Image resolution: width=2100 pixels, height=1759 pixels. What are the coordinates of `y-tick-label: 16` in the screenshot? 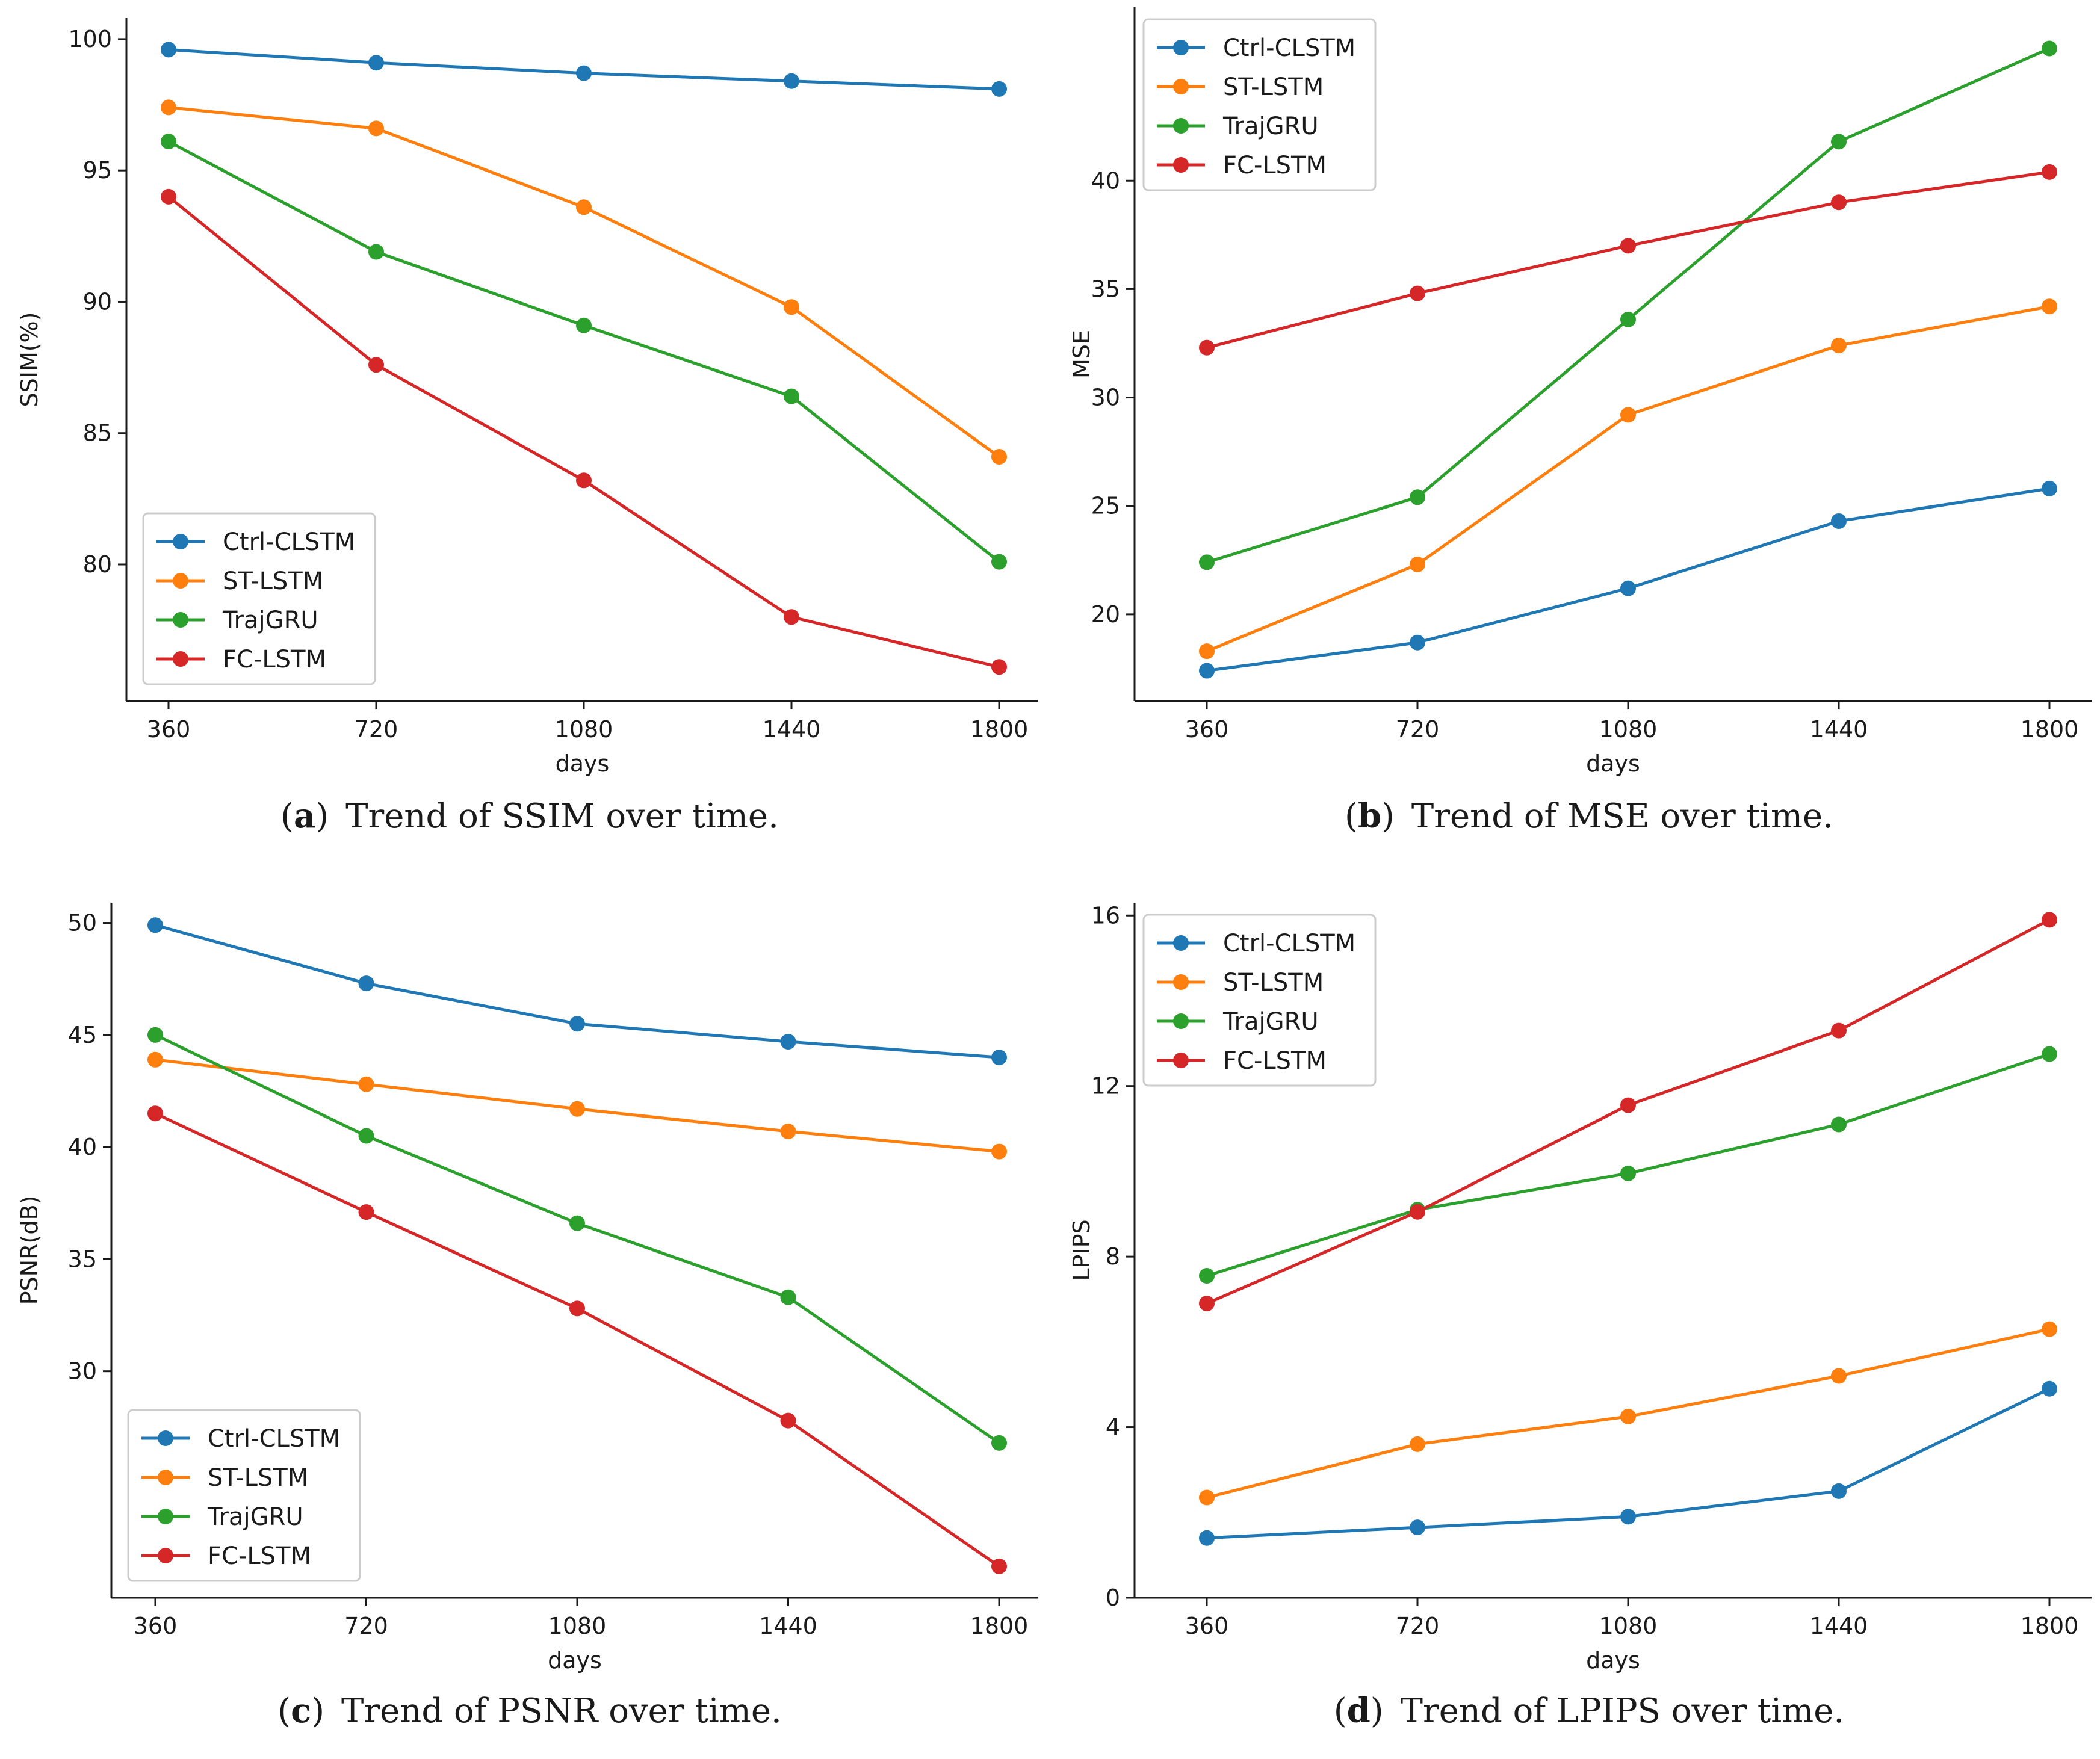 It's located at (1105, 915).